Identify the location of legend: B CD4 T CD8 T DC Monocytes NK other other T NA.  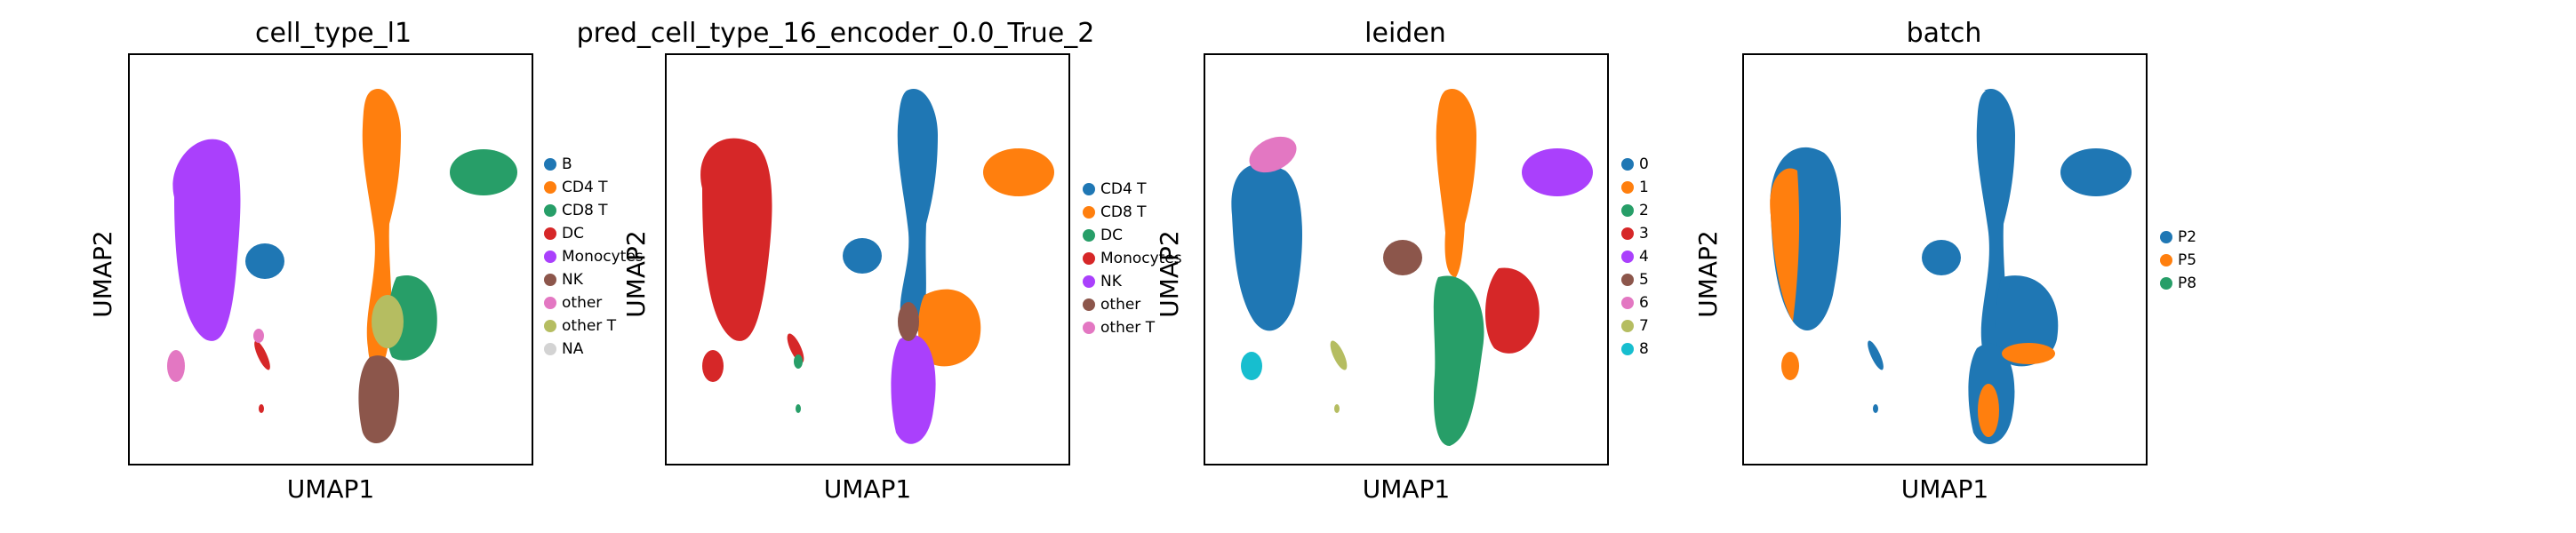
(594, 257).